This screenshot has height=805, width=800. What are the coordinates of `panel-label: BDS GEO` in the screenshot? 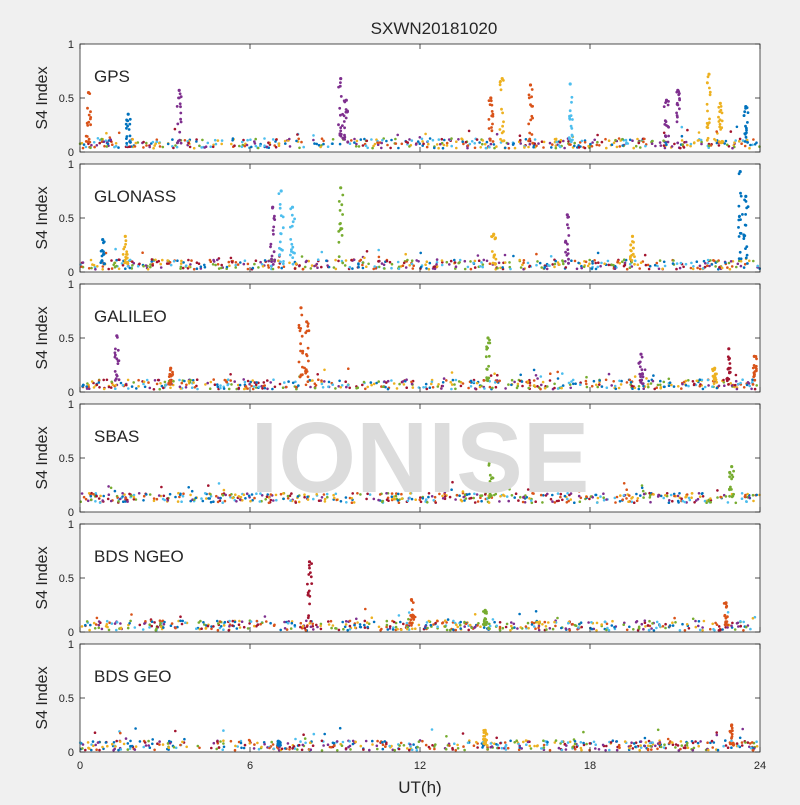 It's located at (132, 676).